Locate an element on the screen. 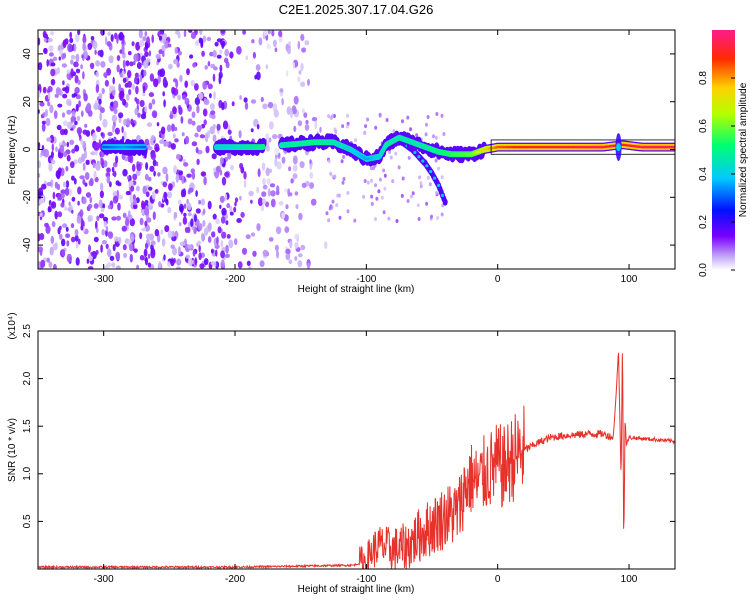  x-tick-label: -300 is located at coordinates (104, 579).